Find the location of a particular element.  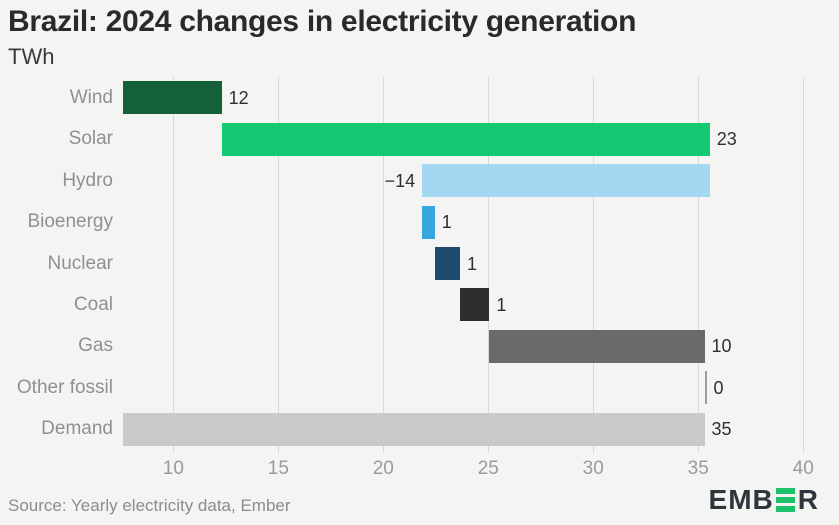

value-label-demand: 35 is located at coordinates (721, 429).